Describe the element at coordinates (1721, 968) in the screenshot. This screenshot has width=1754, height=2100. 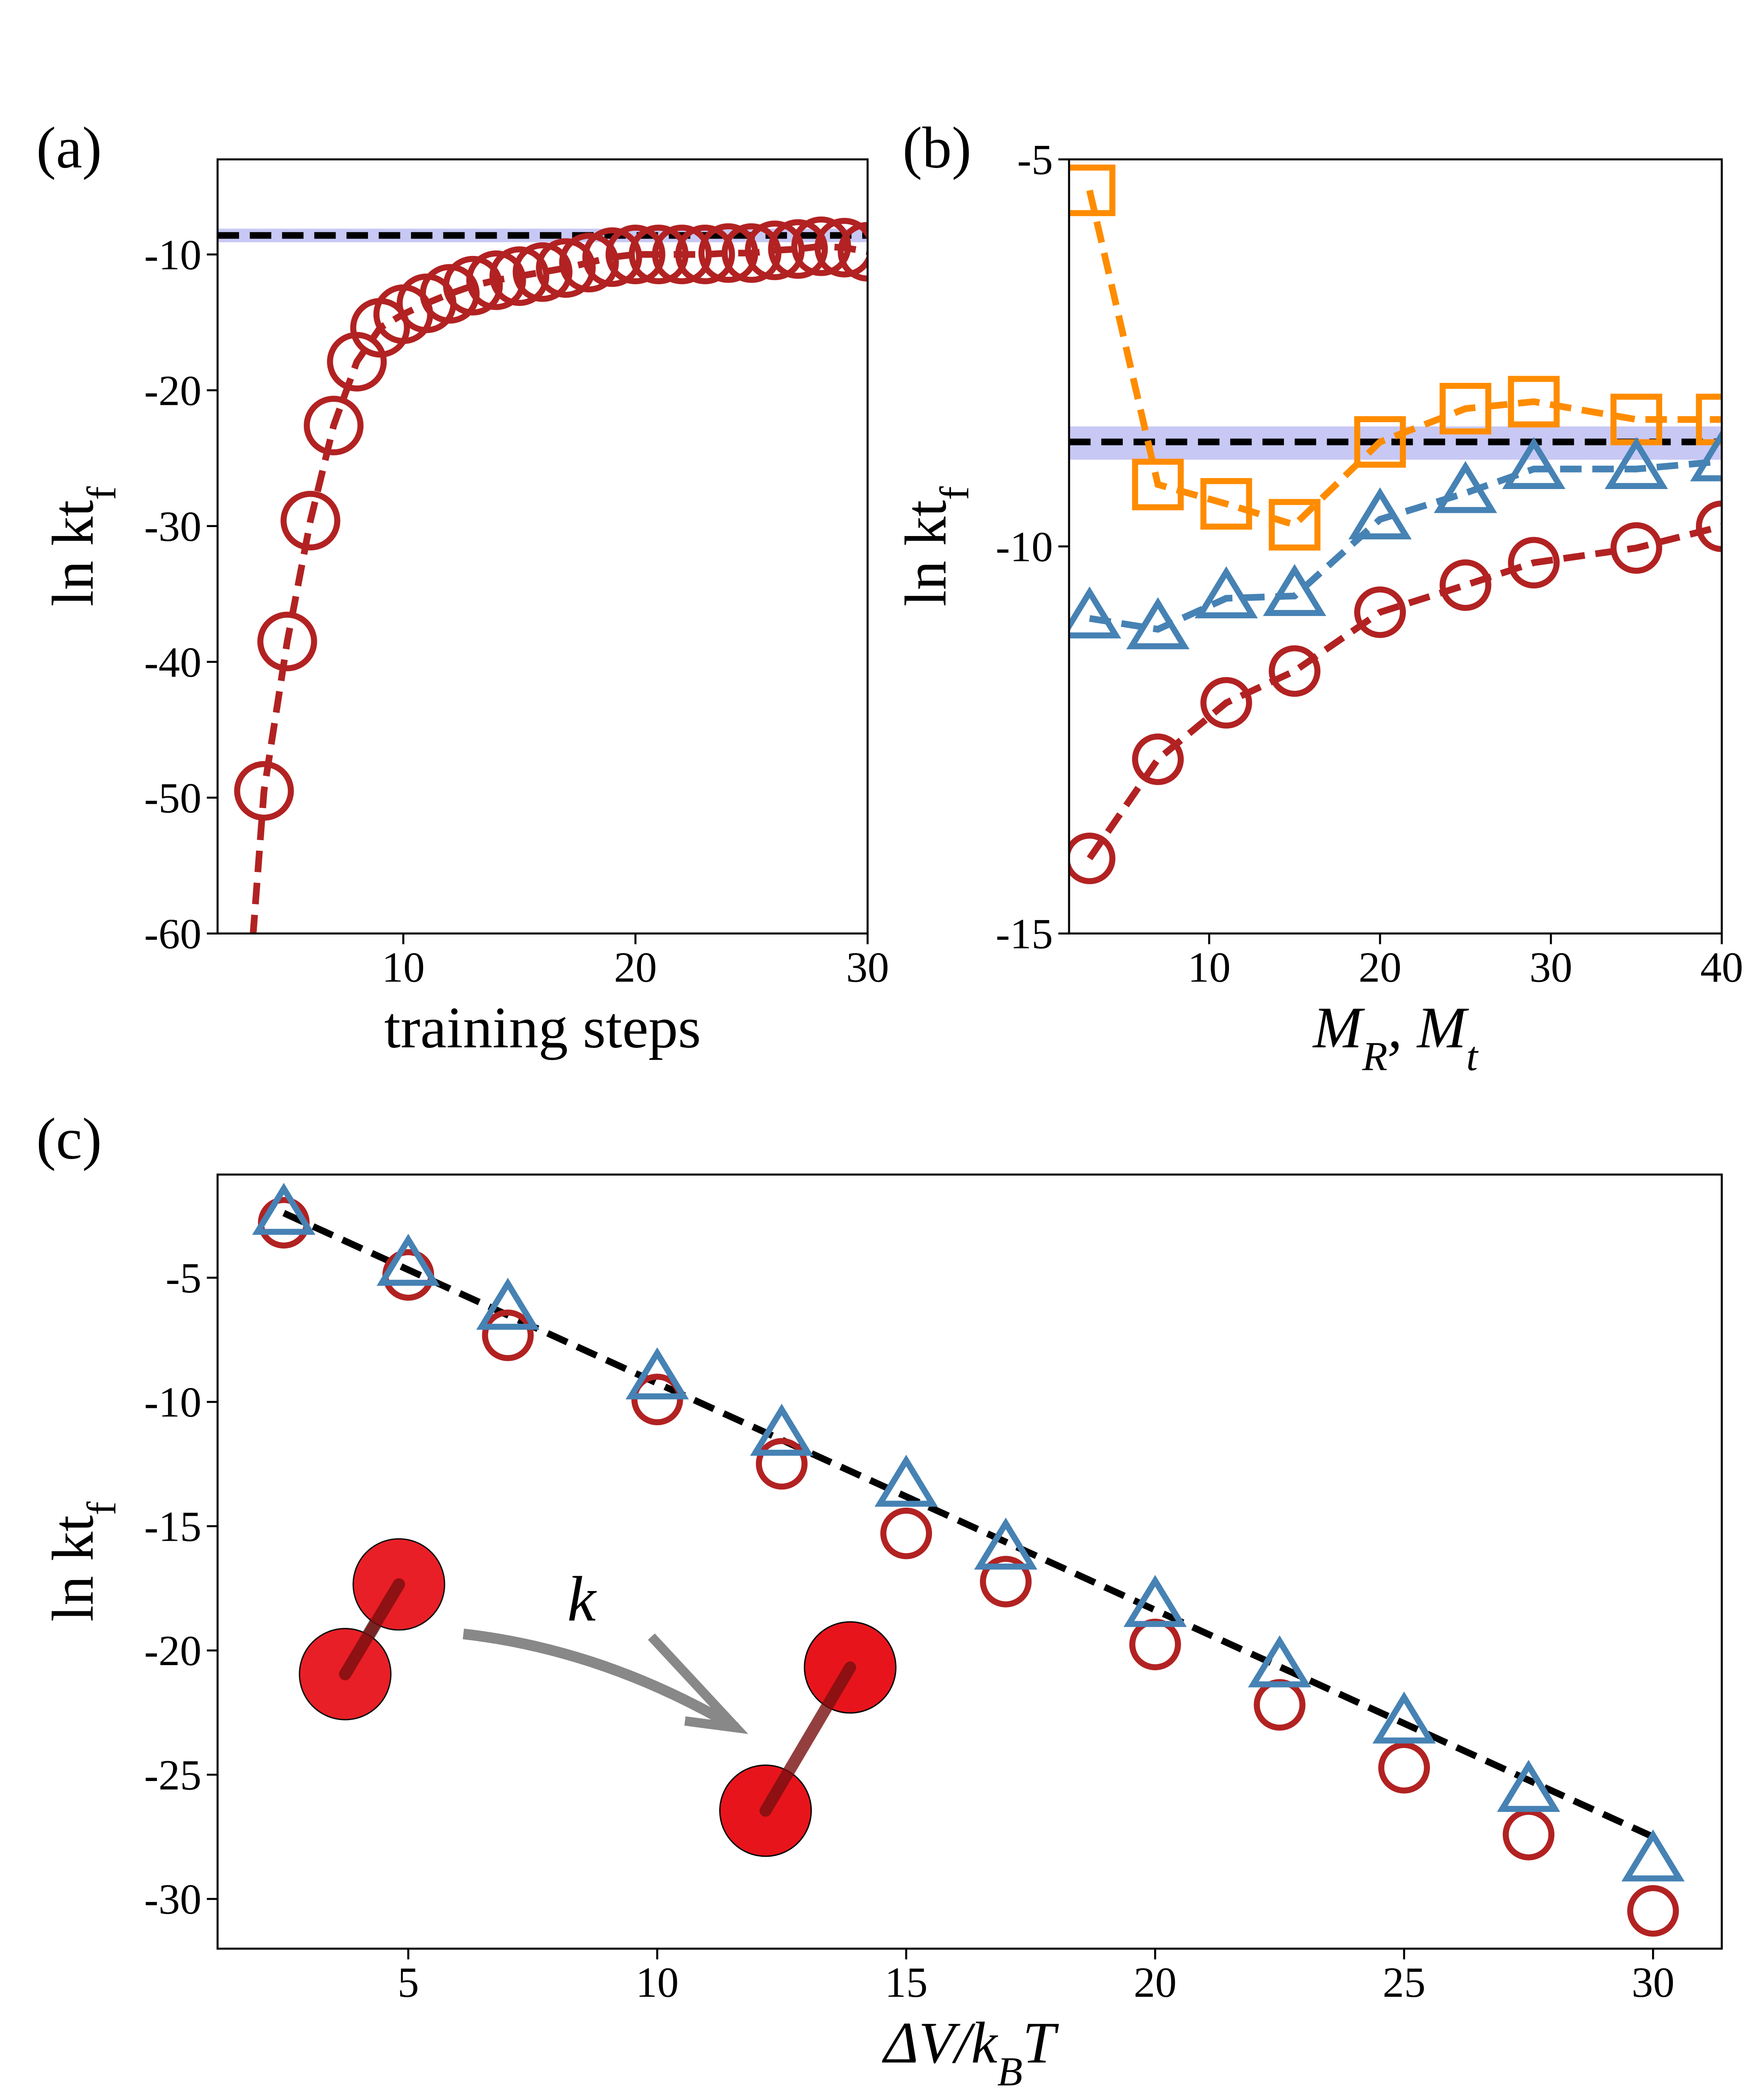
I see `x-tick-label: 40` at that location.